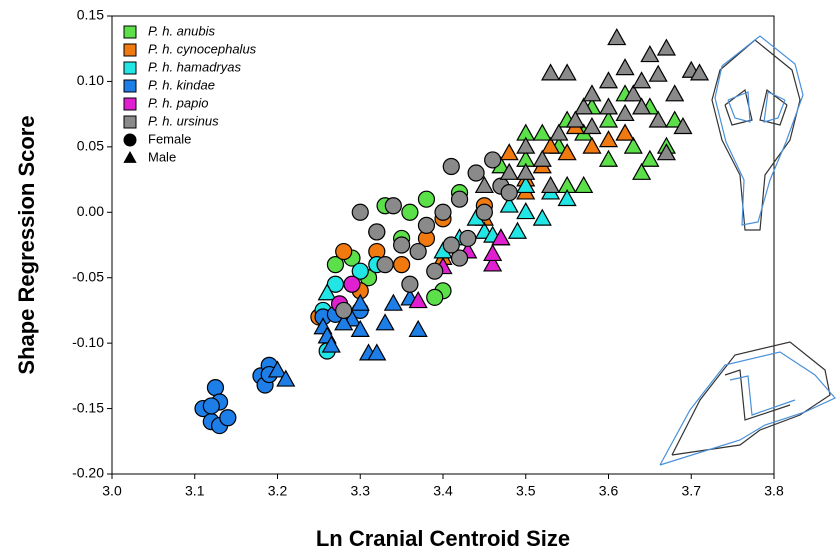 The width and height of the screenshot is (838, 558). What do you see at coordinates (162, 156) in the screenshot?
I see `legend-label: Male` at bounding box center [162, 156].